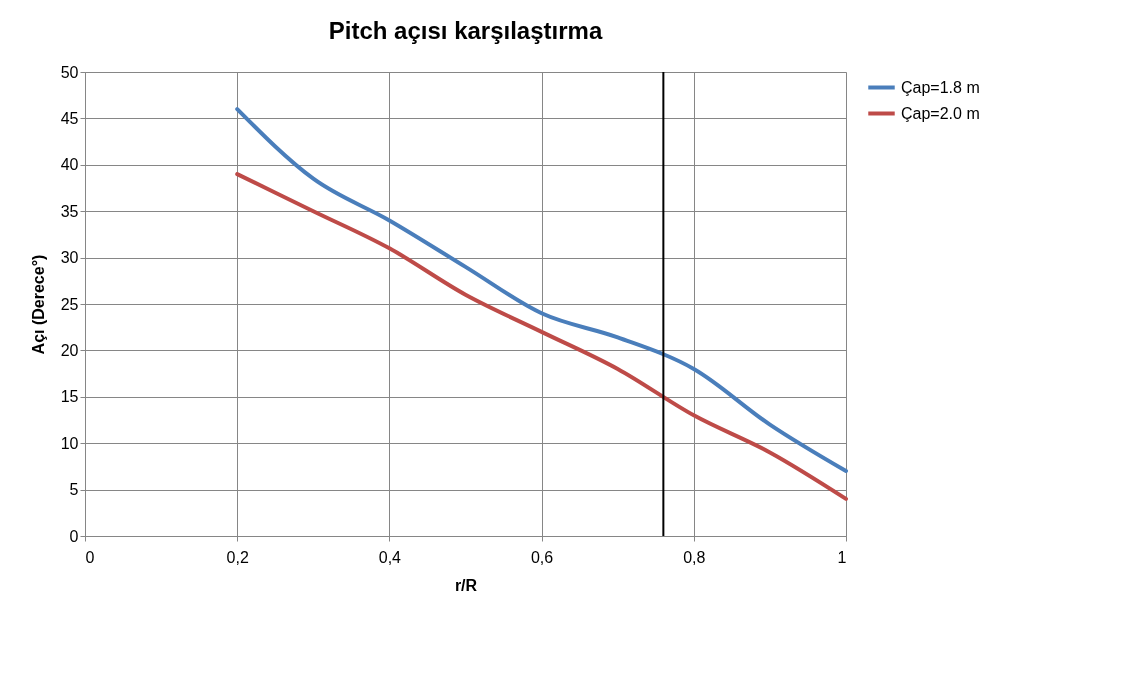 The image size is (1140, 691). I want to click on y-tick-label: 50, so click(69, 72).